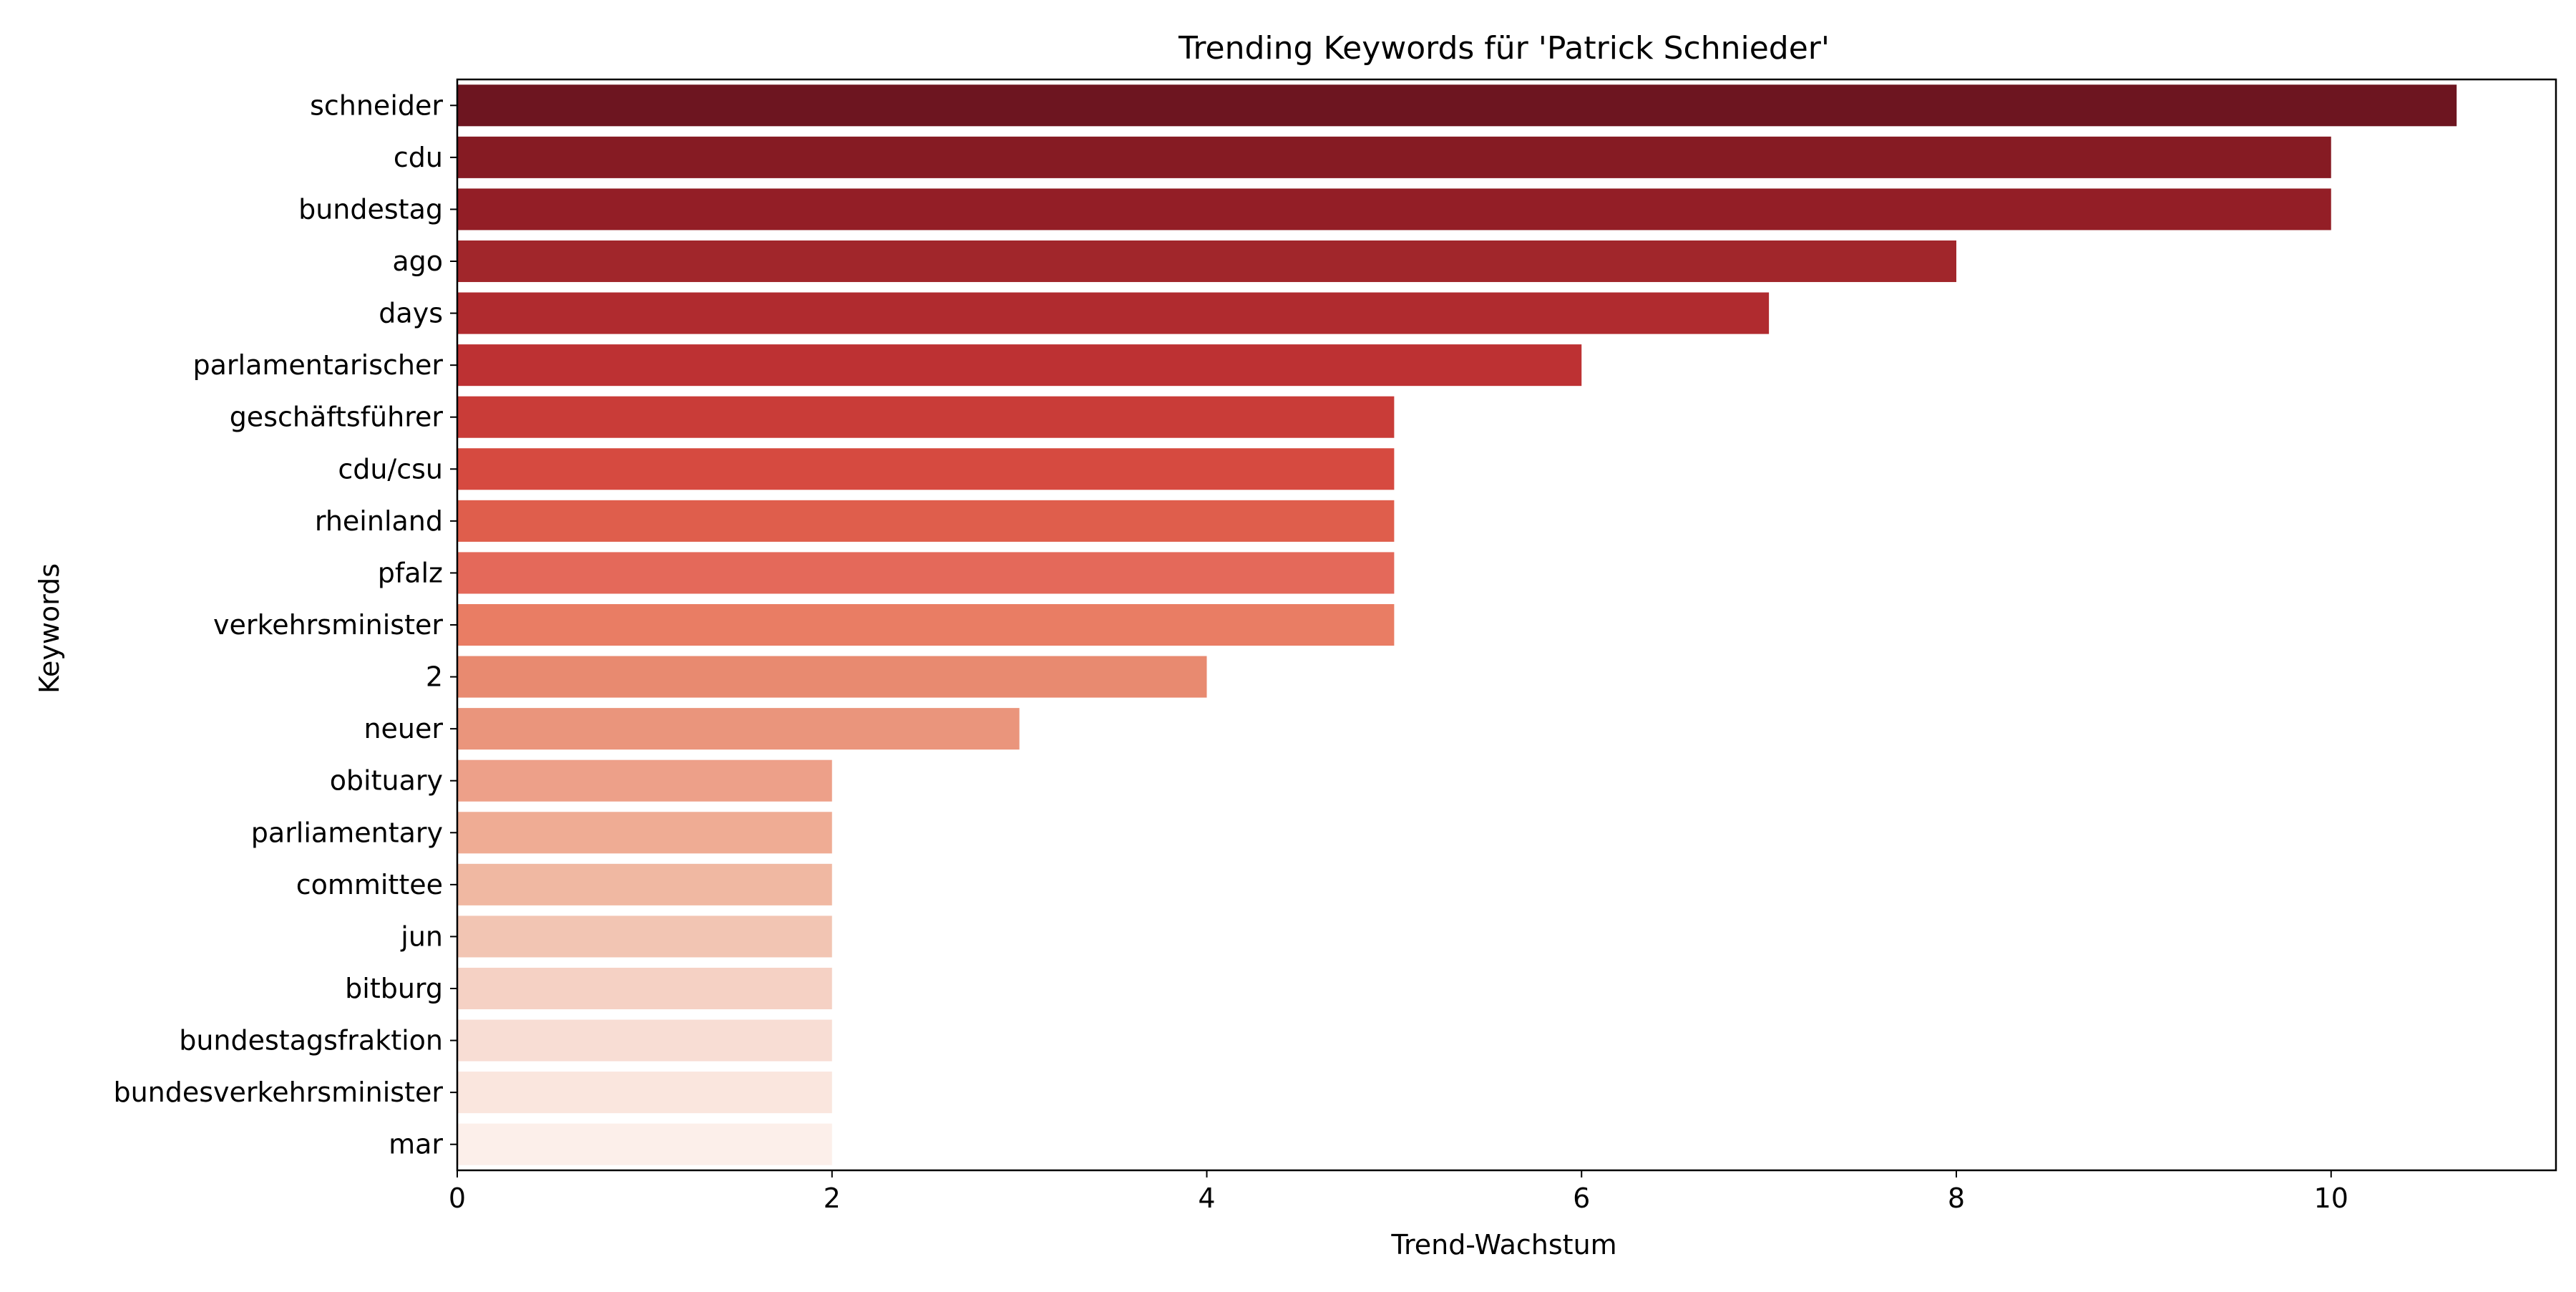  Describe the element at coordinates (390, 469) in the screenshot. I see `y-tick-label: cdu/csu` at that location.